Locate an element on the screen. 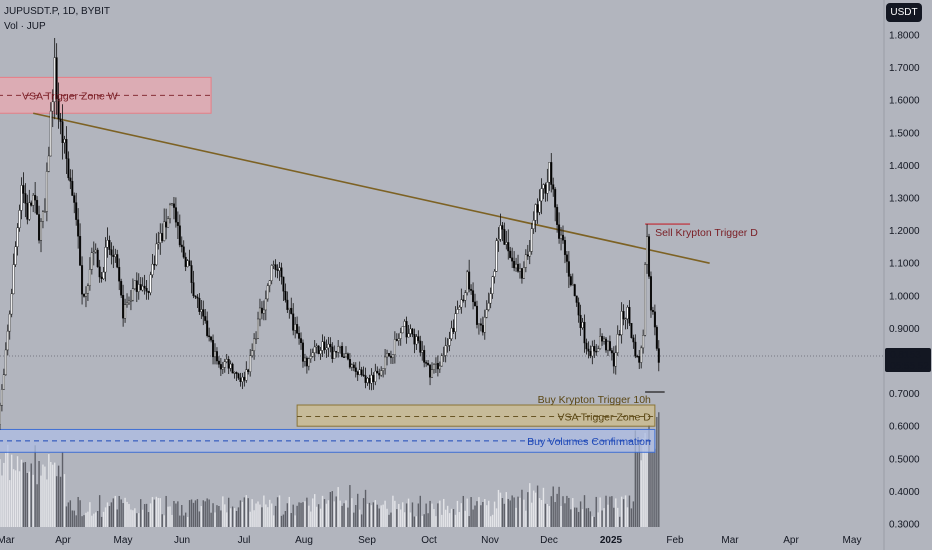  level-label: Sell Krypton Trigger D is located at coordinates (706, 233).